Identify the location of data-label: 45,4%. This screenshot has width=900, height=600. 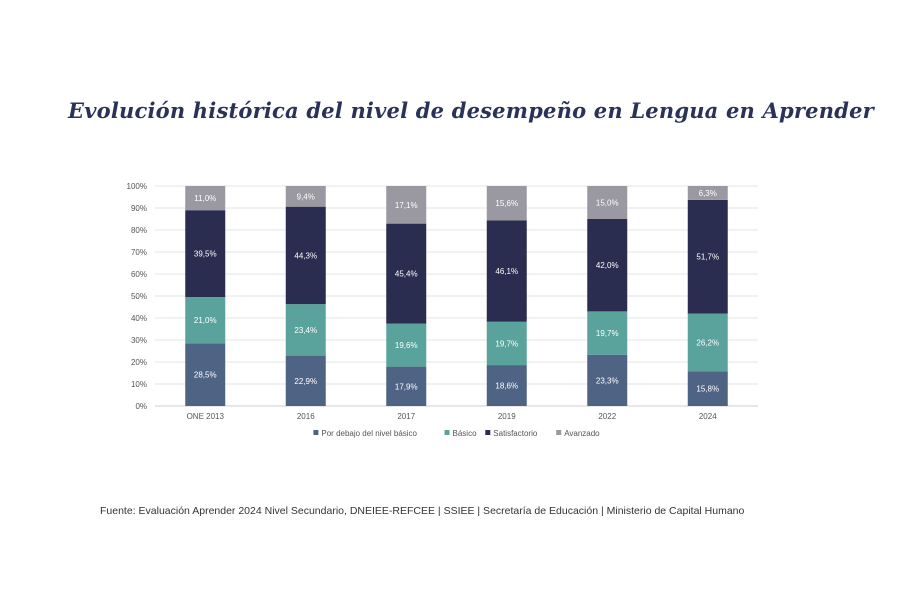
(406, 274).